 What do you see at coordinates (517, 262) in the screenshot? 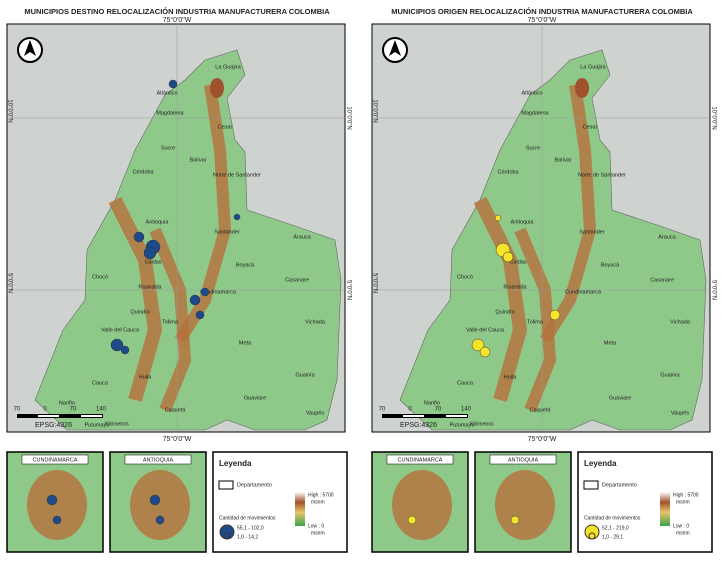
I see `department-label: Caldas` at bounding box center [517, 262].